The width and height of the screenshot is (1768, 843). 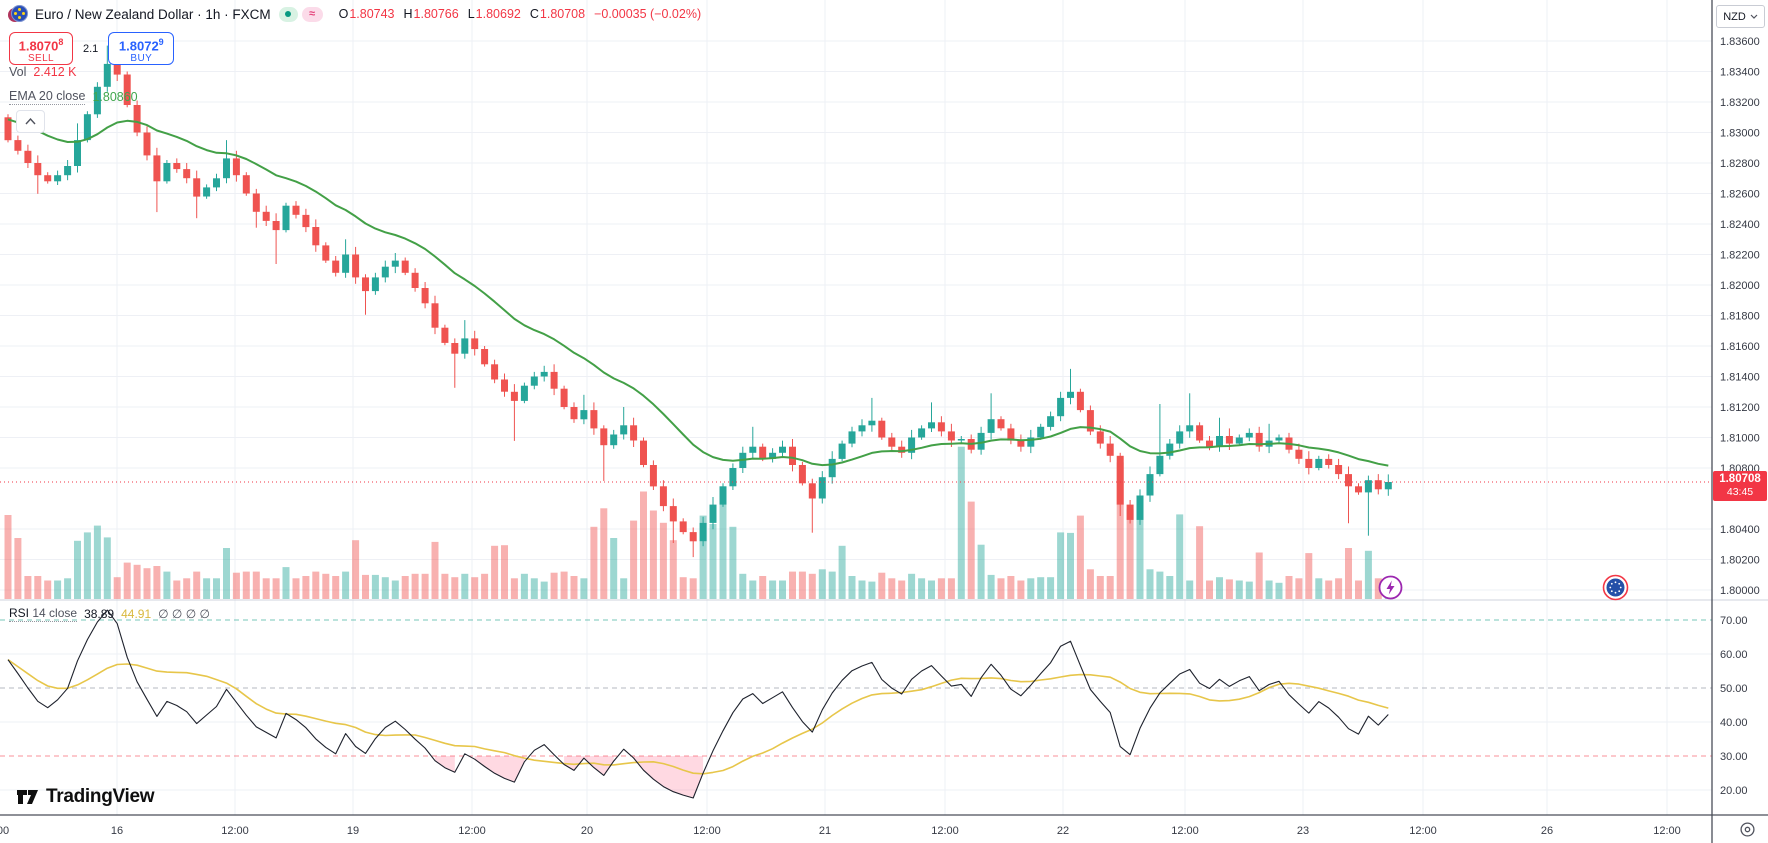 I want to click on ema-legend: EMA 20 close 1.80860, so click(x=73, y=97).